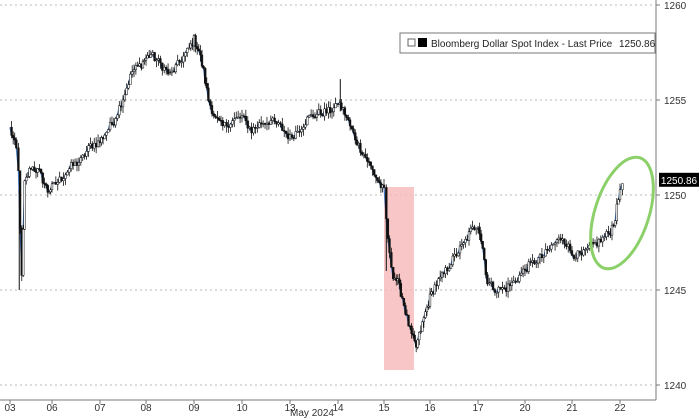  I want to click on x-tick-label-16: 16, so click(430, 408).